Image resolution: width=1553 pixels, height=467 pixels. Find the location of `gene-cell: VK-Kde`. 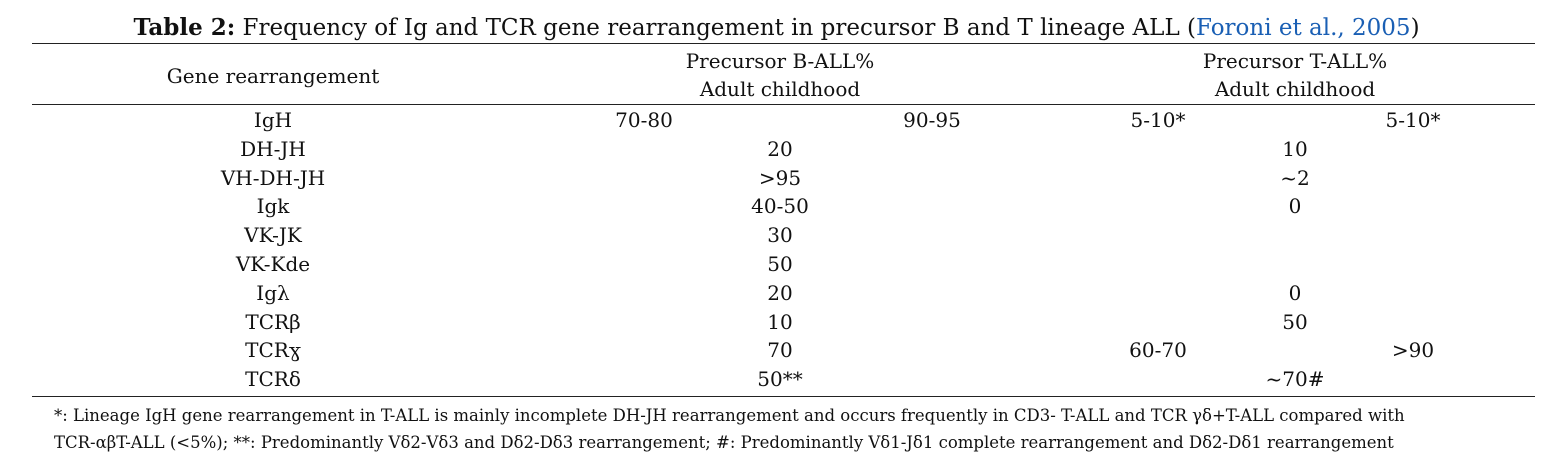

gene-cell: VK-Kde is located at coordinates (273, 264).